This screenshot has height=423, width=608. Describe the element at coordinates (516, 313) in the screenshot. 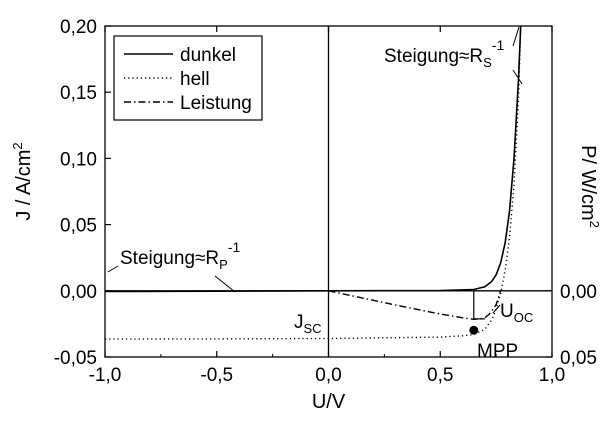

I see `uoc-label: UOC` at that location.